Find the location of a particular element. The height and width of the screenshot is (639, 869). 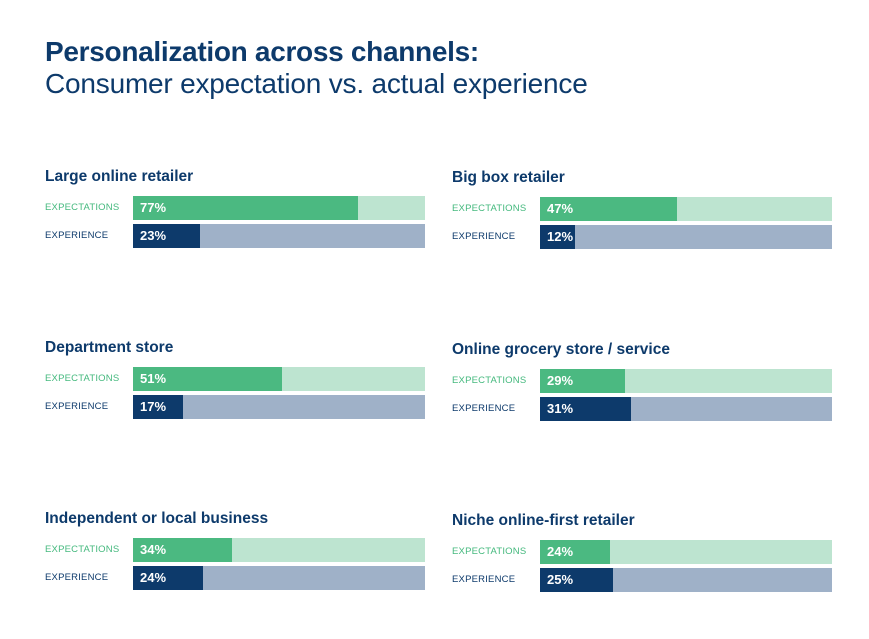

panel-title: Big box retailer is located at coordinates (508, 177).